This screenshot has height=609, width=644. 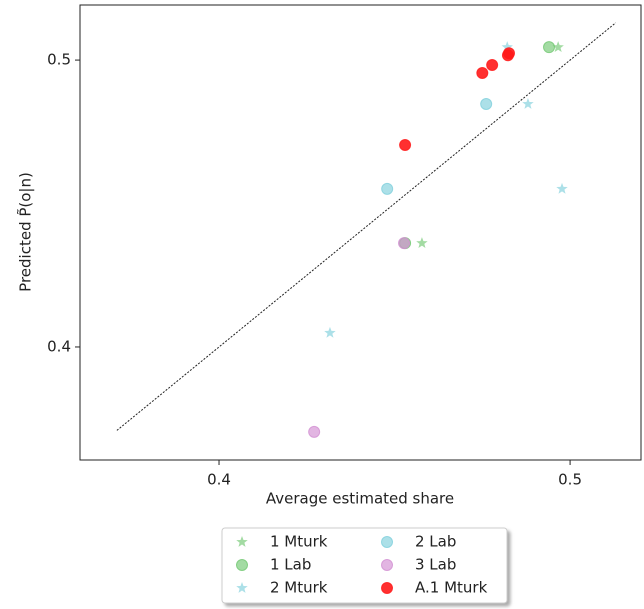 I want to click on x-tick-label: 0.4, so click(x=219, y=480).